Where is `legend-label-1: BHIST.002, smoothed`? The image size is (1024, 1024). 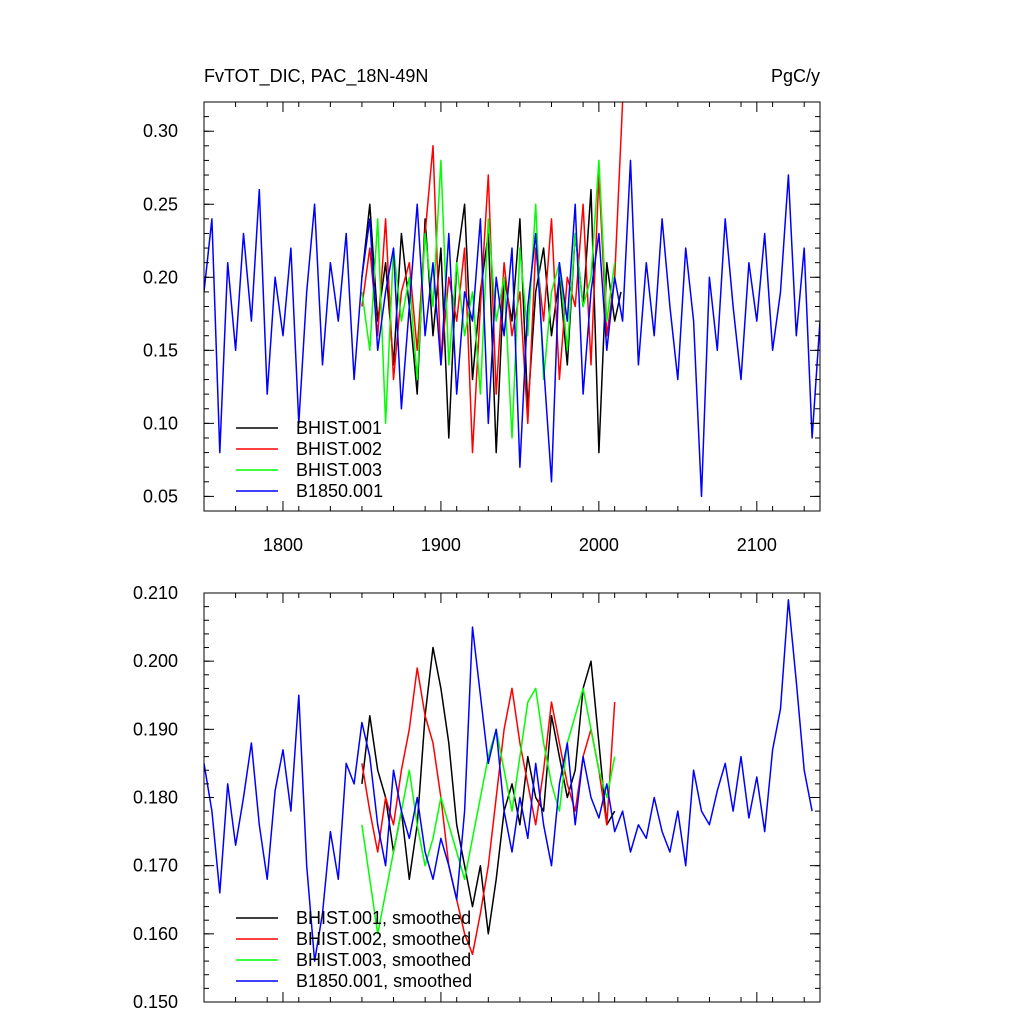
legend-label-1: BHIST.002, smoothed is located at coordinates (383, 939).